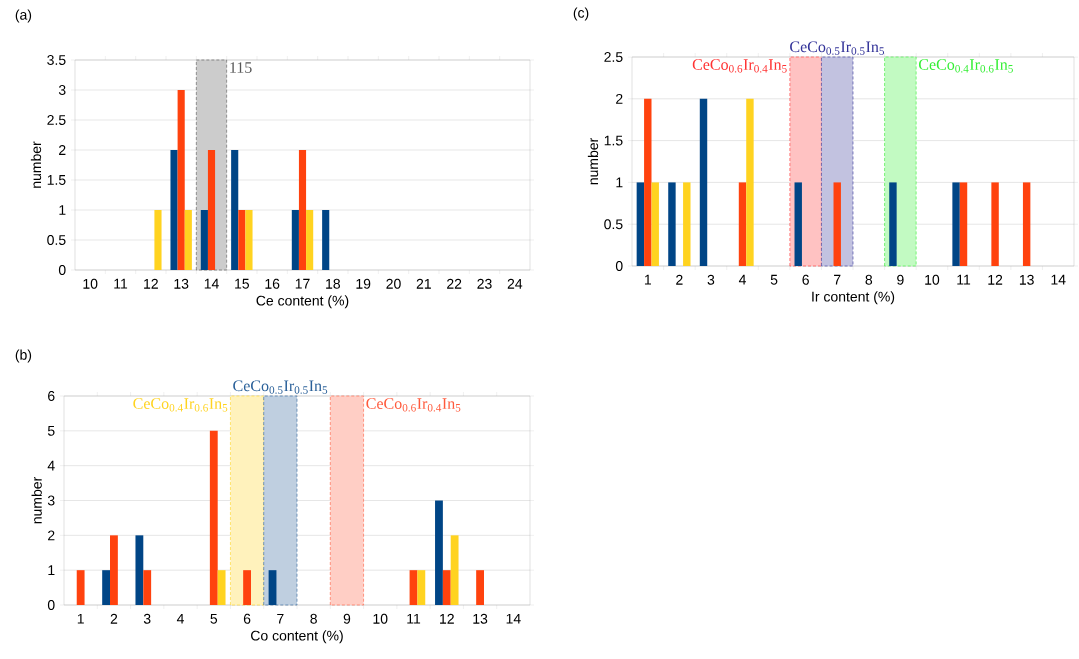 Image resolution: width=1079 pixels, height=659 pixels. I want to click on x-axis-title: Ir content (%), so click(853, 298).